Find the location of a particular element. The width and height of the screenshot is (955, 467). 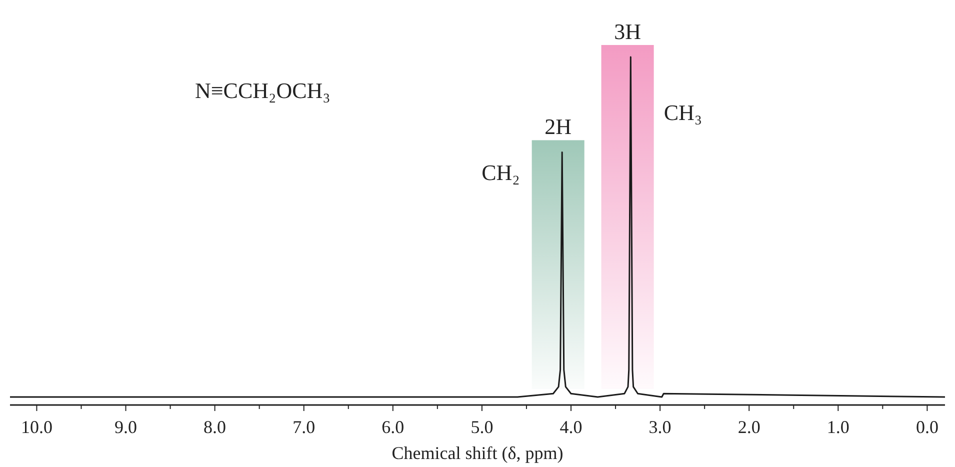

x-tick-label: 9.0 is located at coordinates (126, 427).